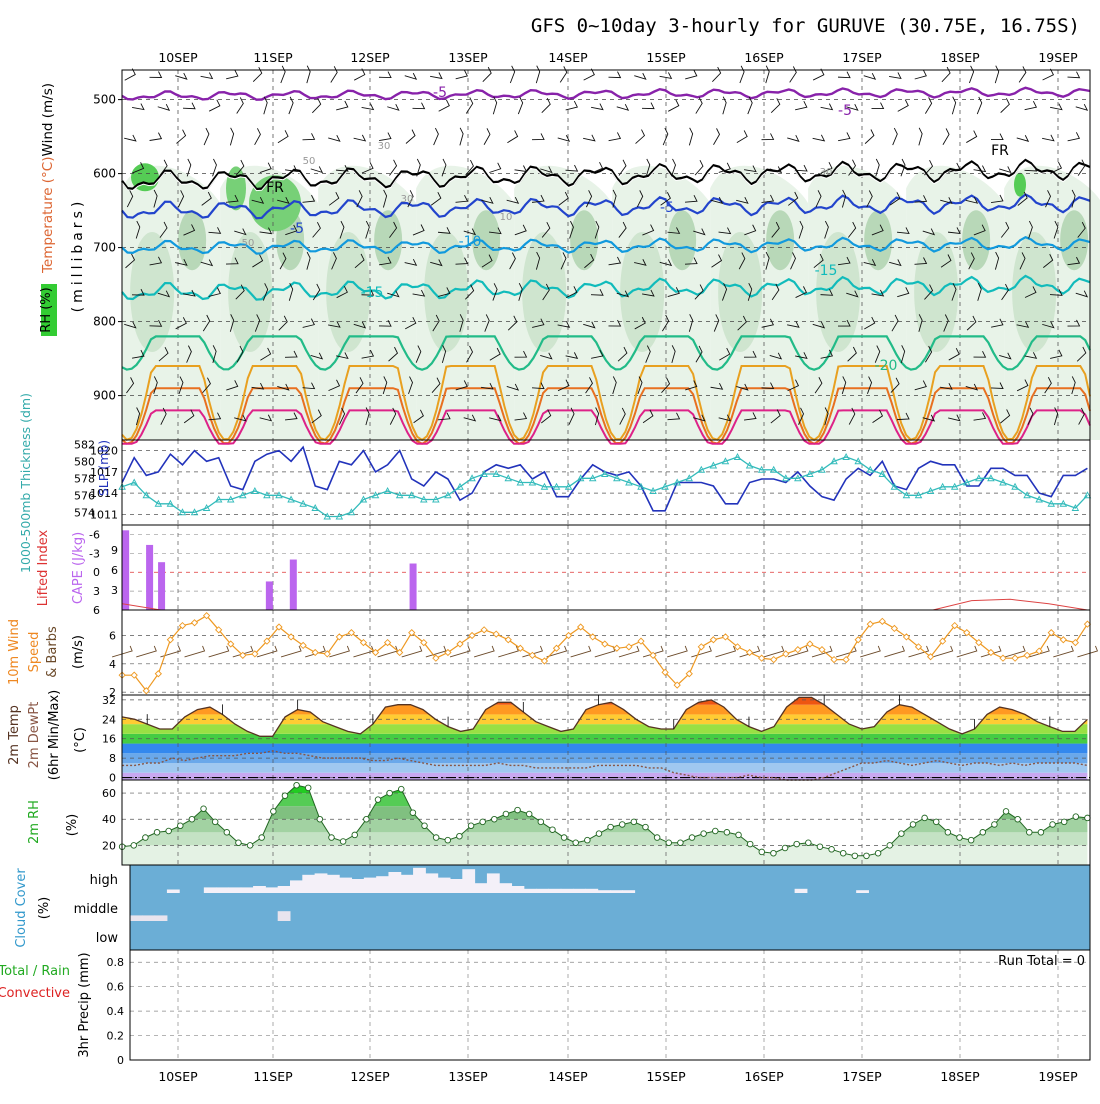 The image size is (1100, 1104). Describe the element at coordinates (84, 444) in the screenshot. I see `thickness-tick: 582` at that location.